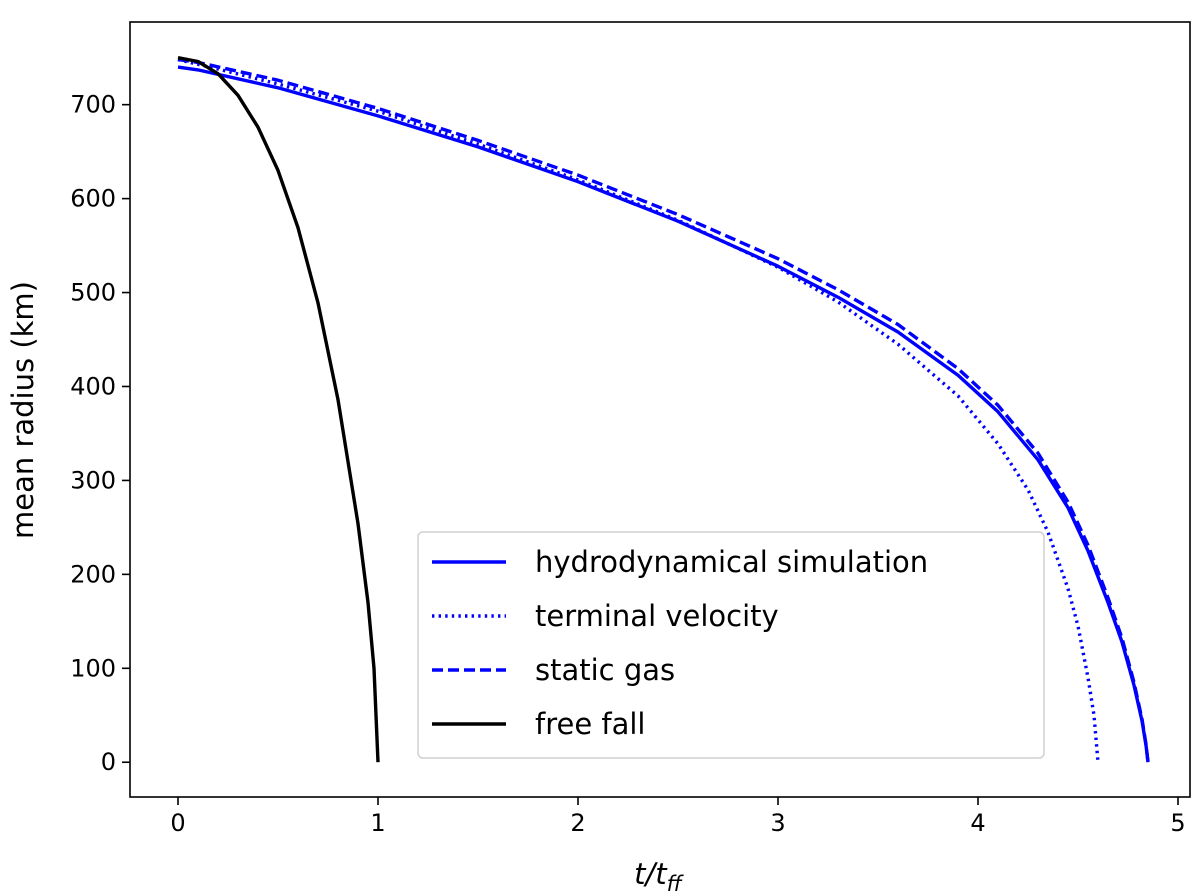 This screenshot has height=895, width=1200. What do you see at coordinates (93, 293) in the screenshot?
I see `y-tick-label: 500` at bounding box center [93, 293].